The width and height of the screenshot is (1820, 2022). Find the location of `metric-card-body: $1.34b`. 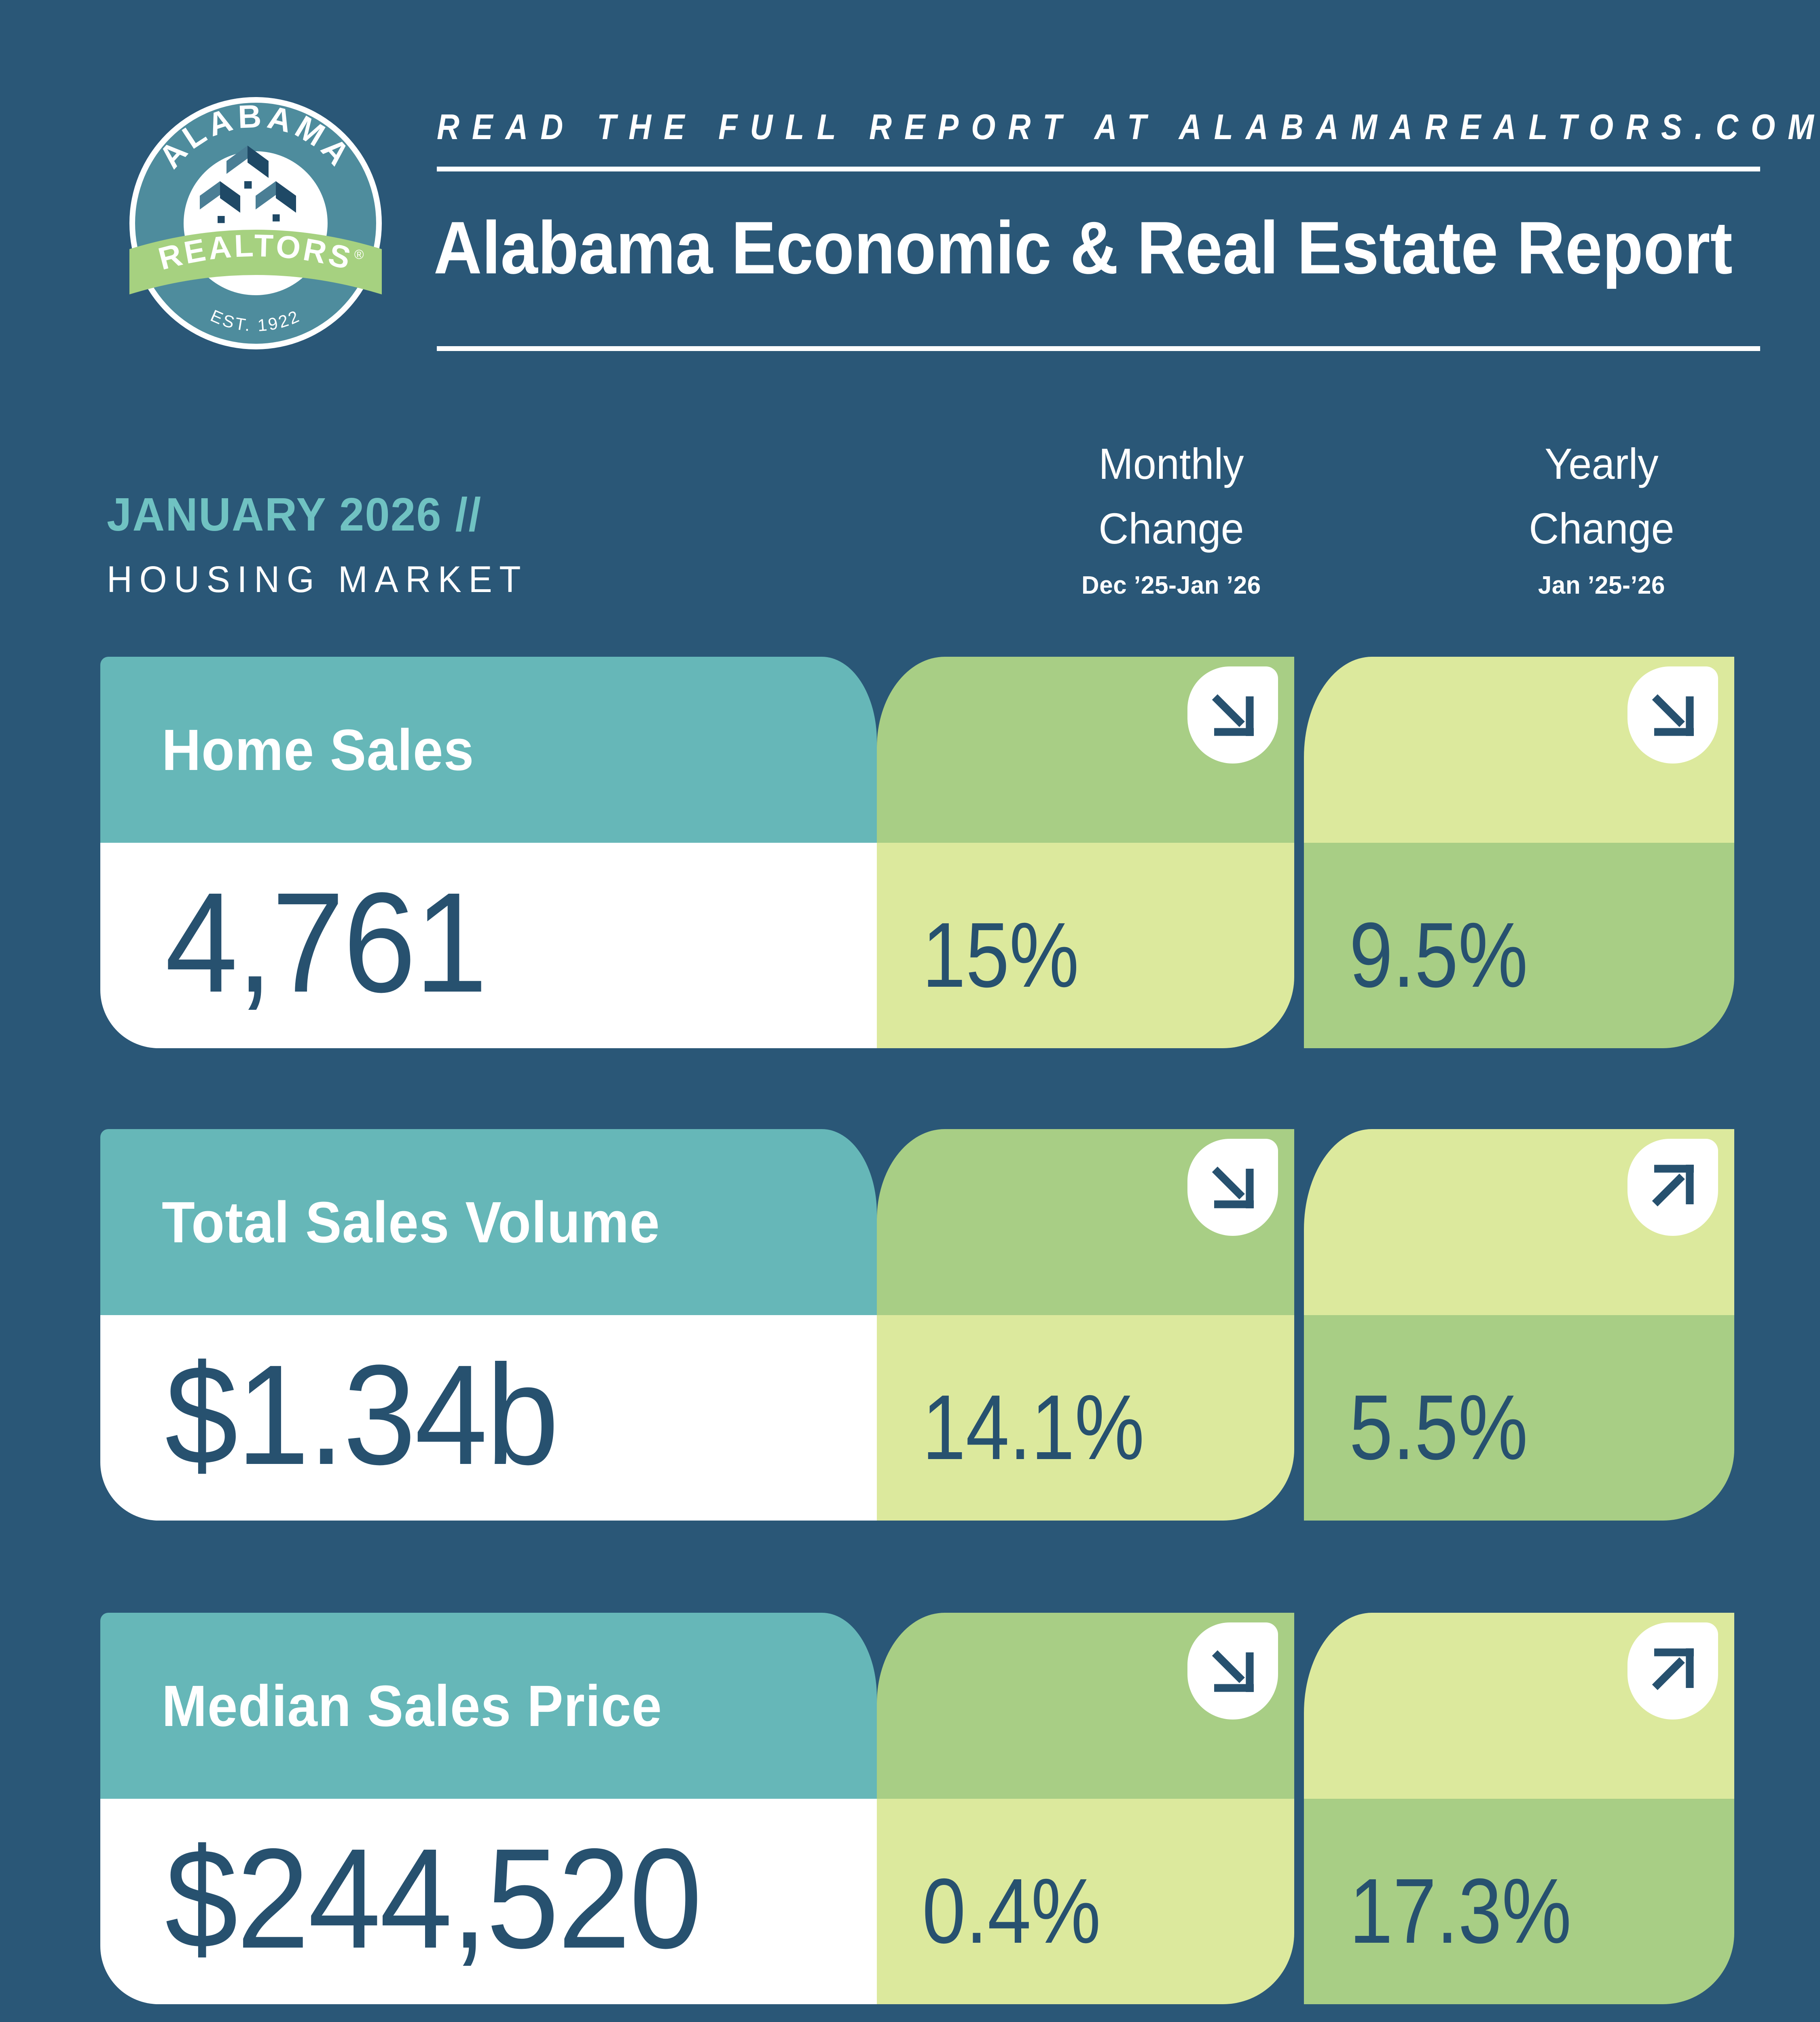

metric-card-body: $1.34b is located at coordinates (488, 1418).